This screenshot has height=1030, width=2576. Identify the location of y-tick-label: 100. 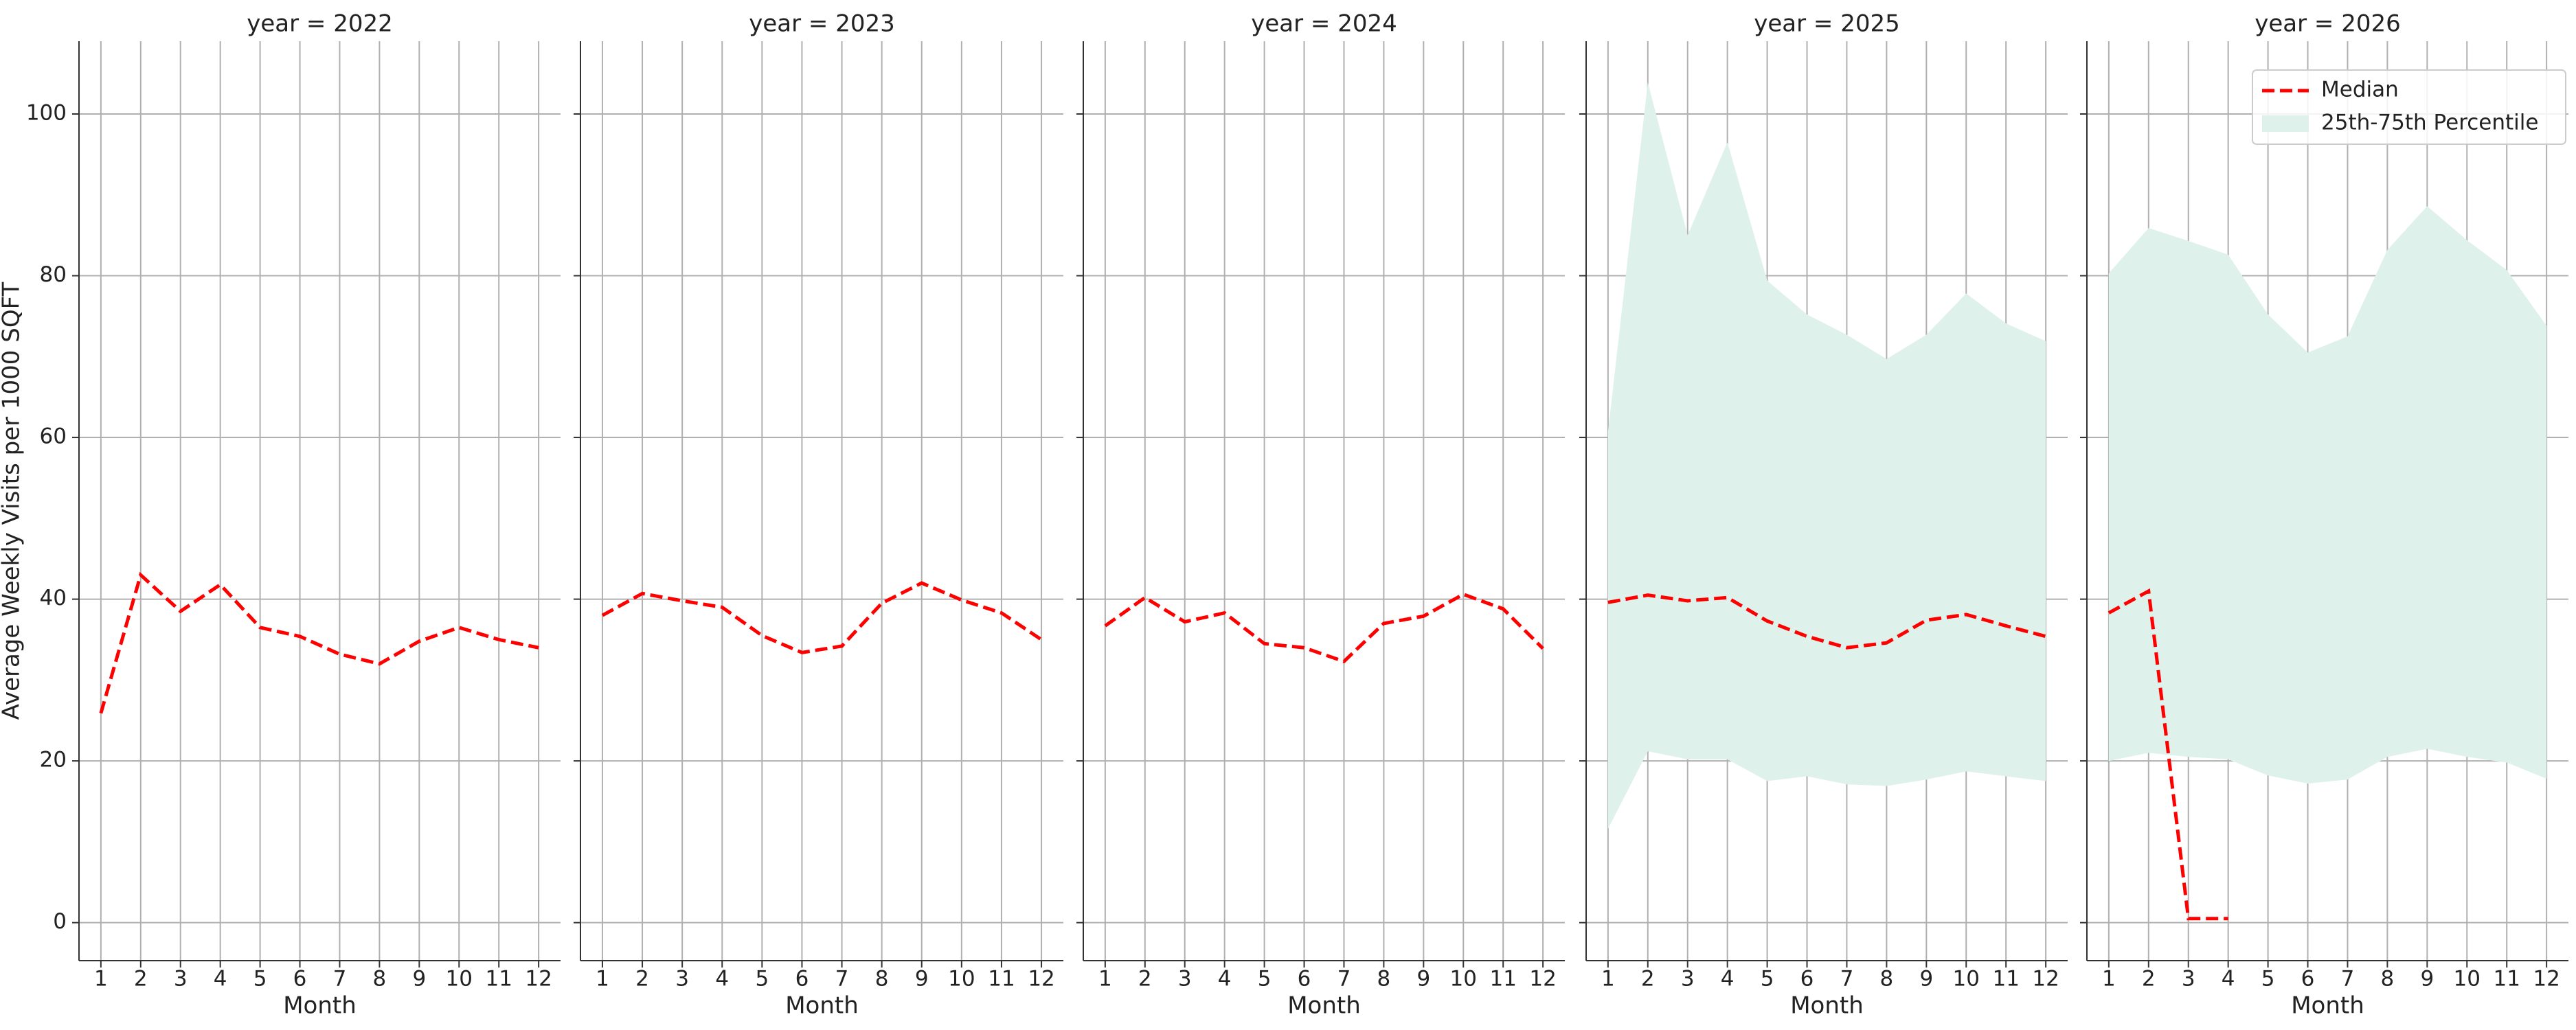
(46, 112).